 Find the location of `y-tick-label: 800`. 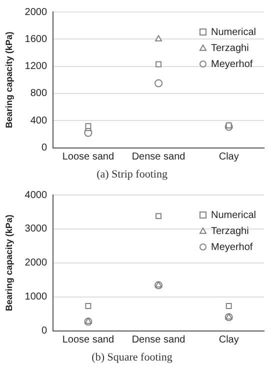

y-tick-label: 800 is located at coordinates (39, 94).